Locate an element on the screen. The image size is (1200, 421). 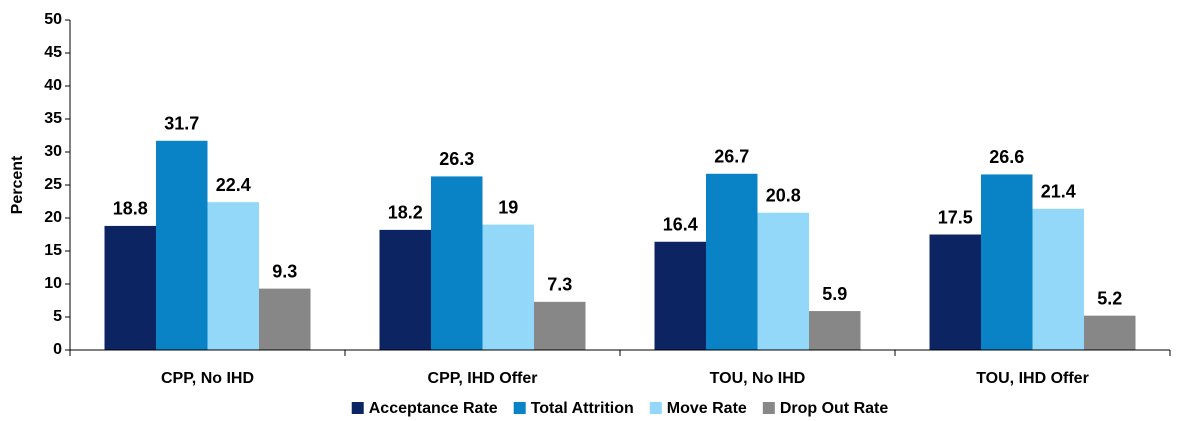
legend-label: Move Rate is located at coordinates (707, 408).